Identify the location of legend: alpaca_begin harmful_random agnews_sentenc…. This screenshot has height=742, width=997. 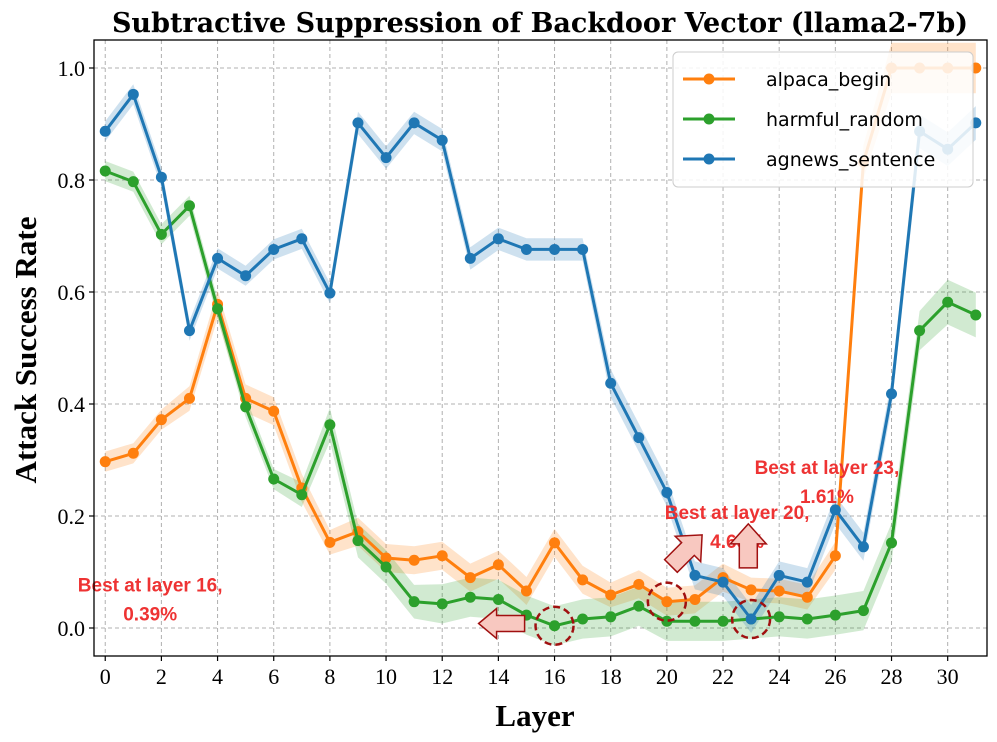
(823, 119).